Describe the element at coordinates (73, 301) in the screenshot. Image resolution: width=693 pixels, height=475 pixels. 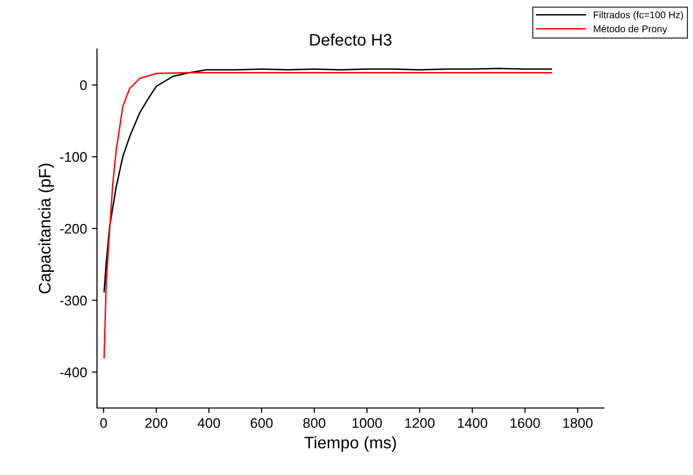
I see `y-tick-label: -300` at that location.